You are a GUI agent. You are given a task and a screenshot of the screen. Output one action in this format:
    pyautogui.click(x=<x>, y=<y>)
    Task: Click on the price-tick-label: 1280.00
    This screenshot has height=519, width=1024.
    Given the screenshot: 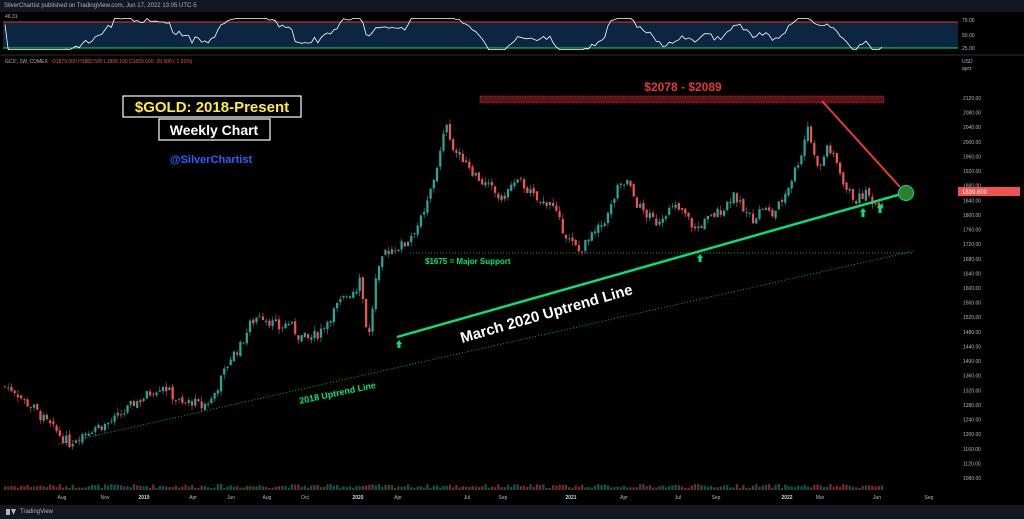 What is the action you would take?
    pyautogui.click(x=972, y=406)
    